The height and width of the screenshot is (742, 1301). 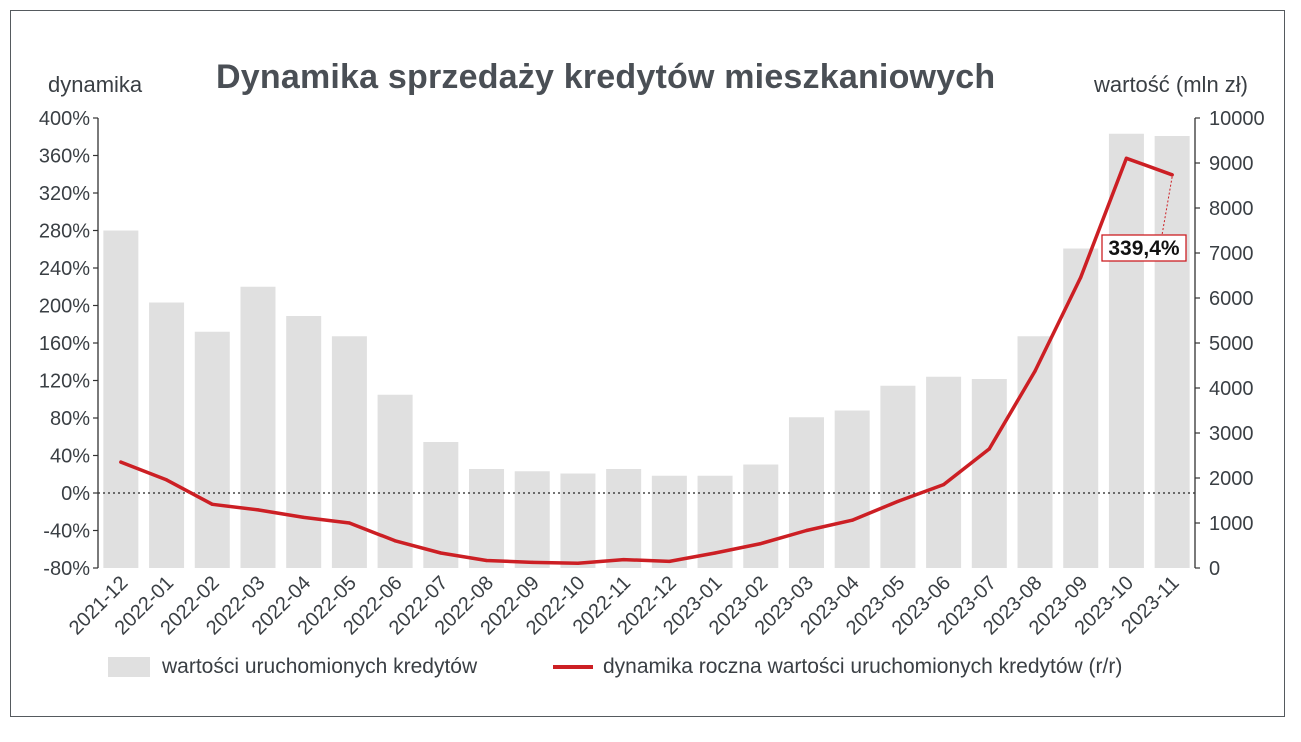 What do you see at coordinates (64, 194) in the screenshot?
I see `left-tick-label: 320%` at bounding box center [64, 194].